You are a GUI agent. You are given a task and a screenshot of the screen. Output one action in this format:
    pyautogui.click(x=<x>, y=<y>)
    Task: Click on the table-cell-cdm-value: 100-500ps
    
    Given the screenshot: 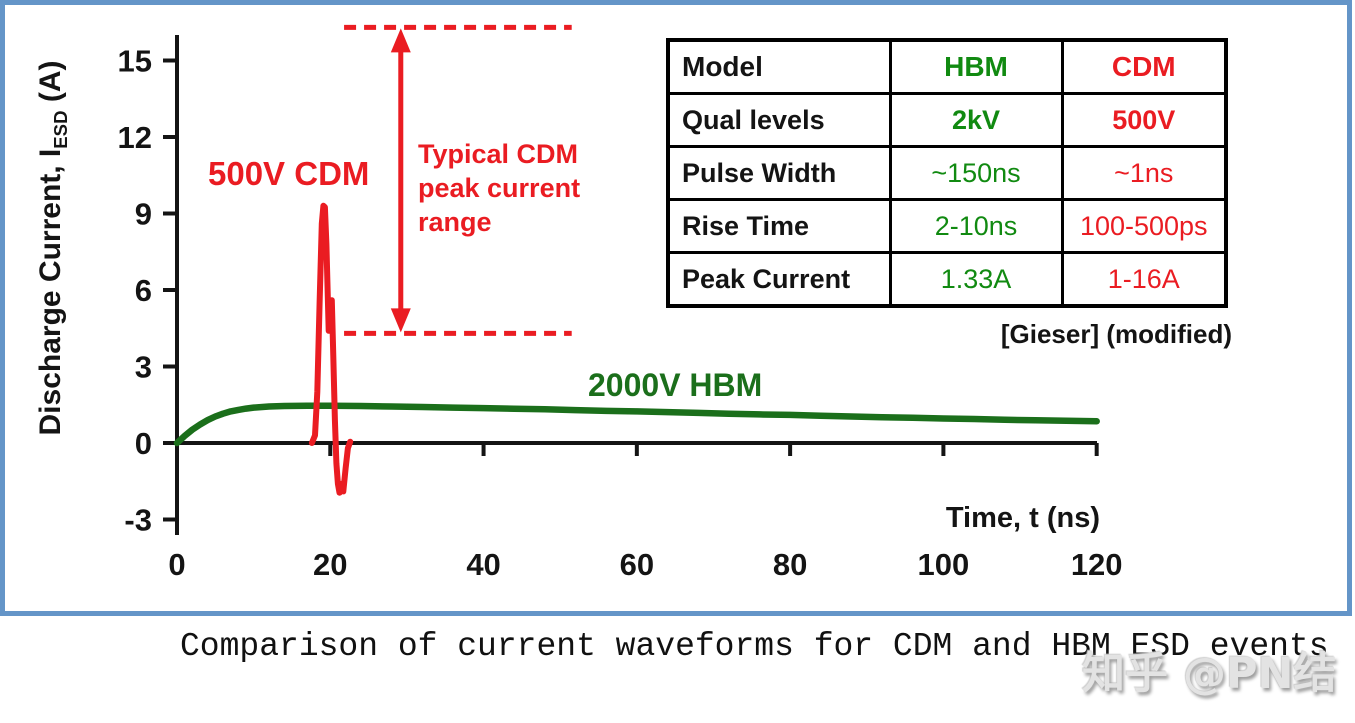 What is the action you would take?
    pyautogui.click(x=1144, y=226)
    